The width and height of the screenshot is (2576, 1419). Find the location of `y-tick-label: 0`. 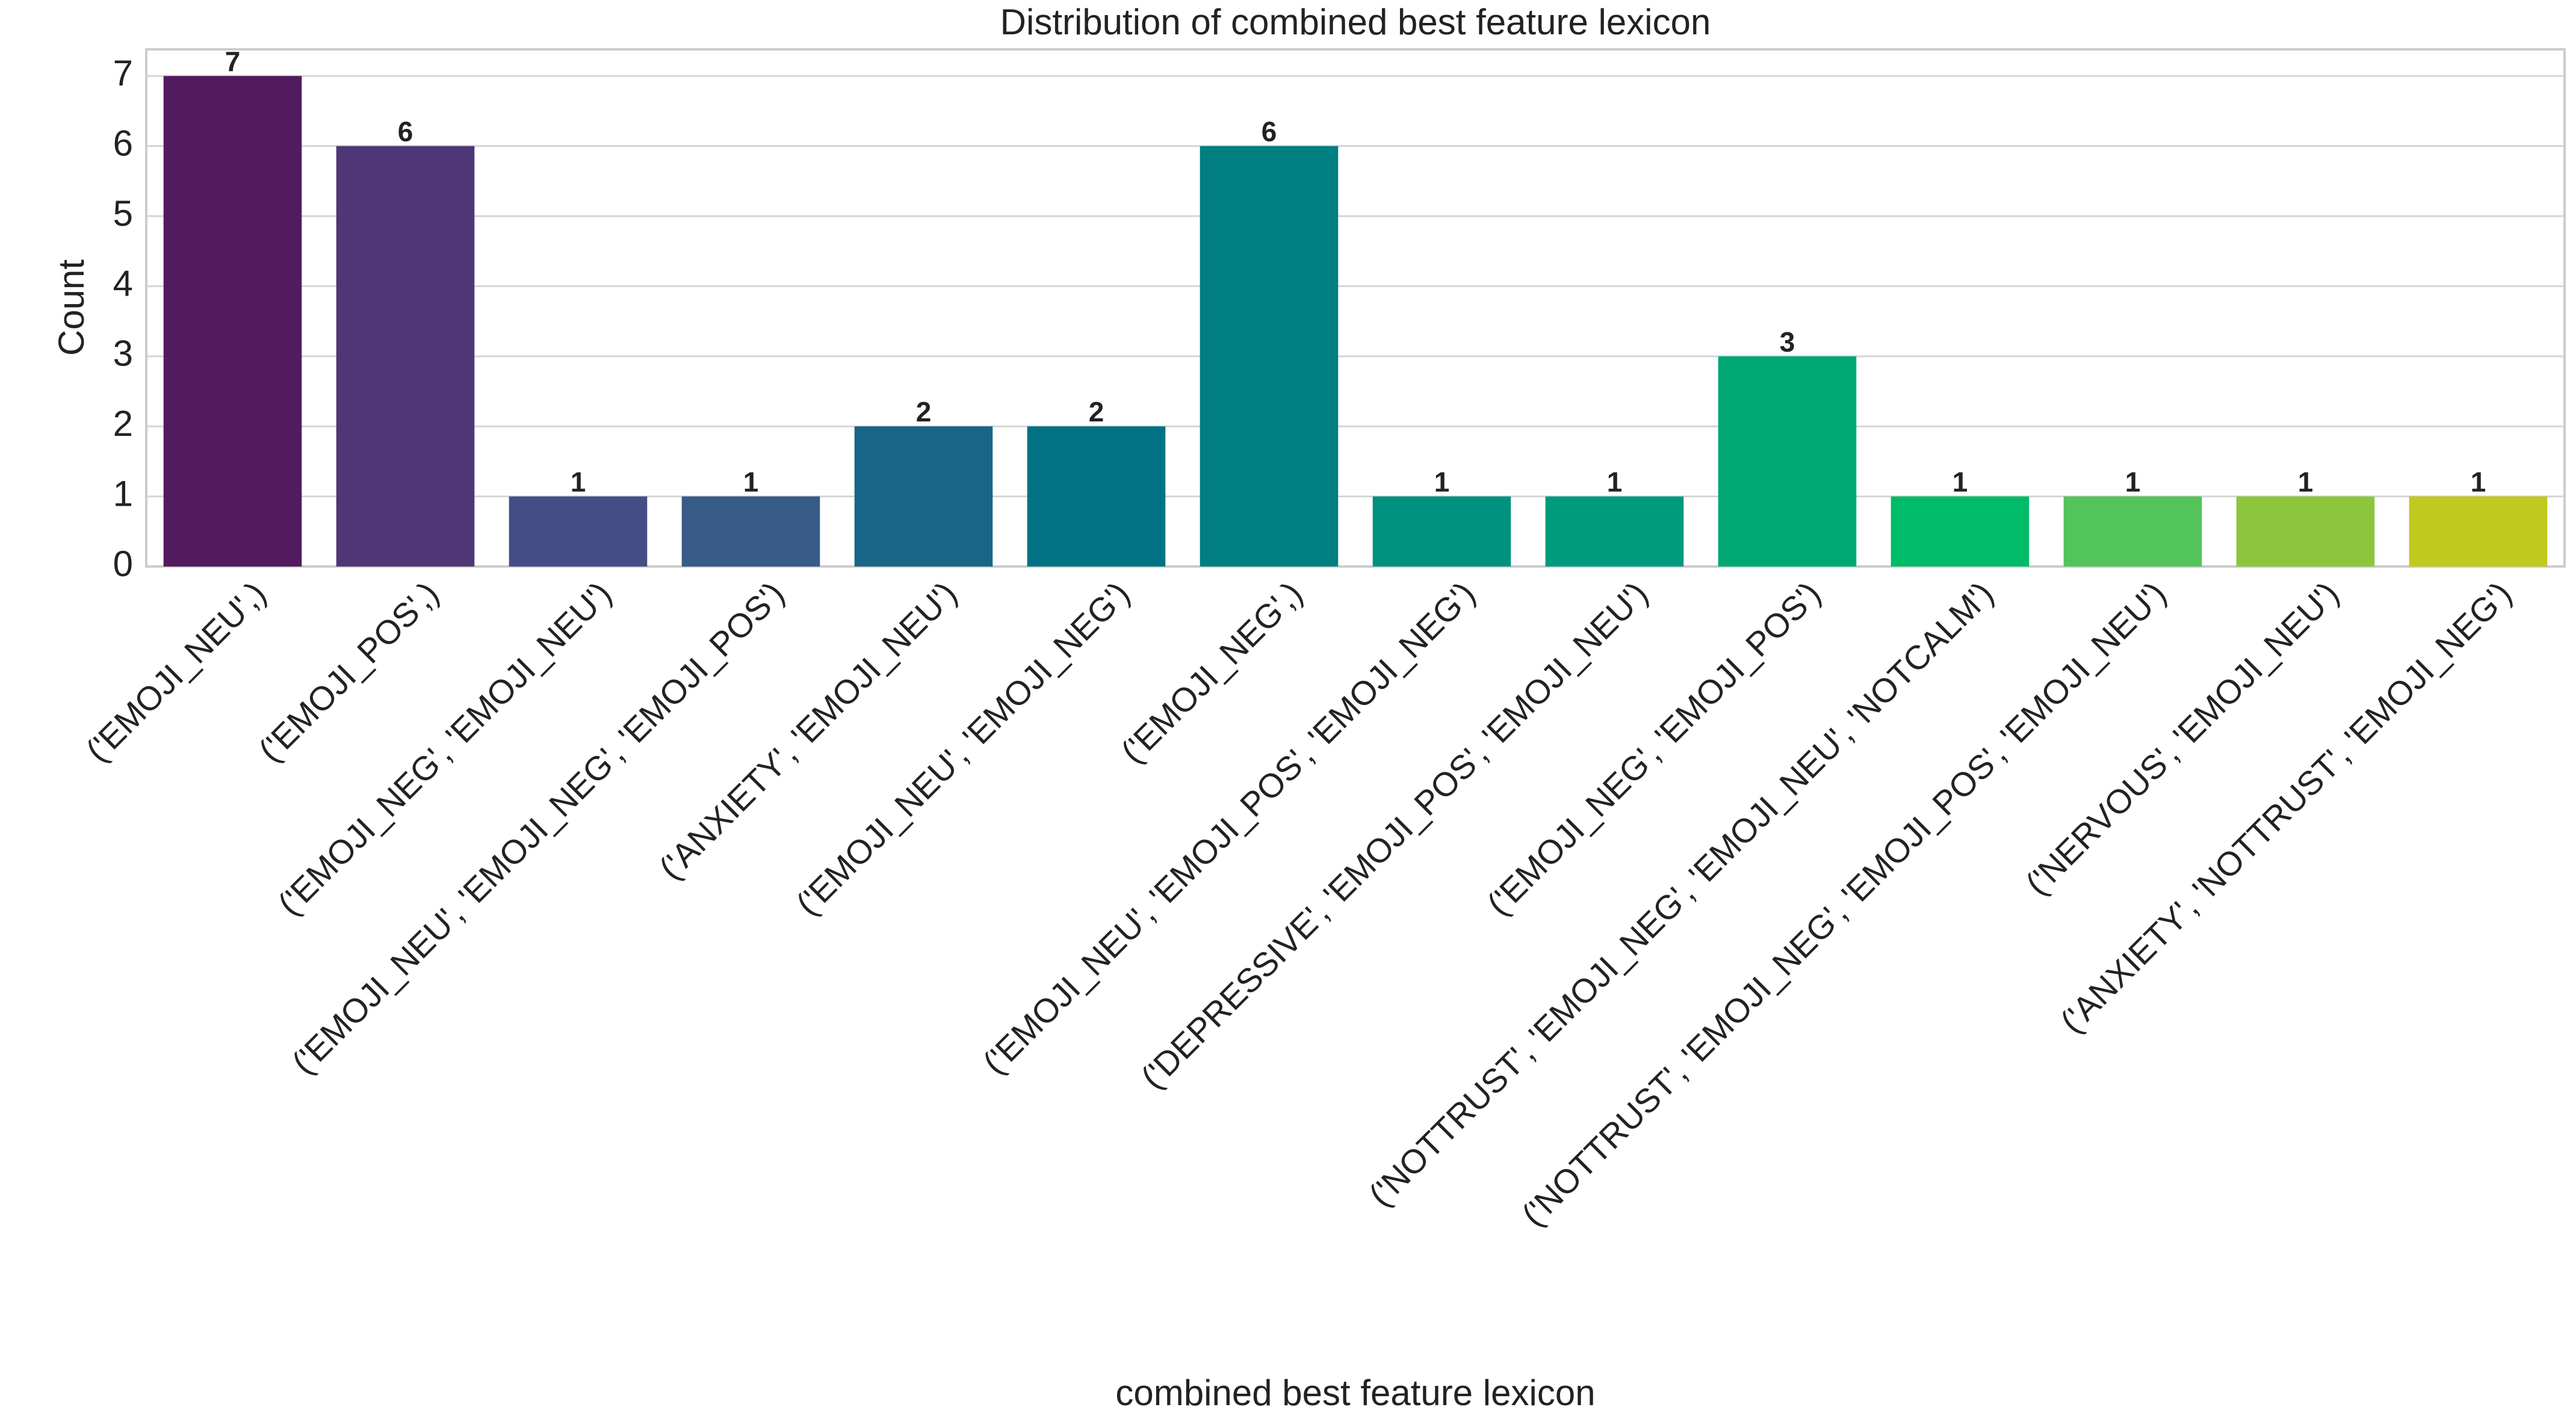

y-tick-label: 0 is located at coordinates (123, 564).